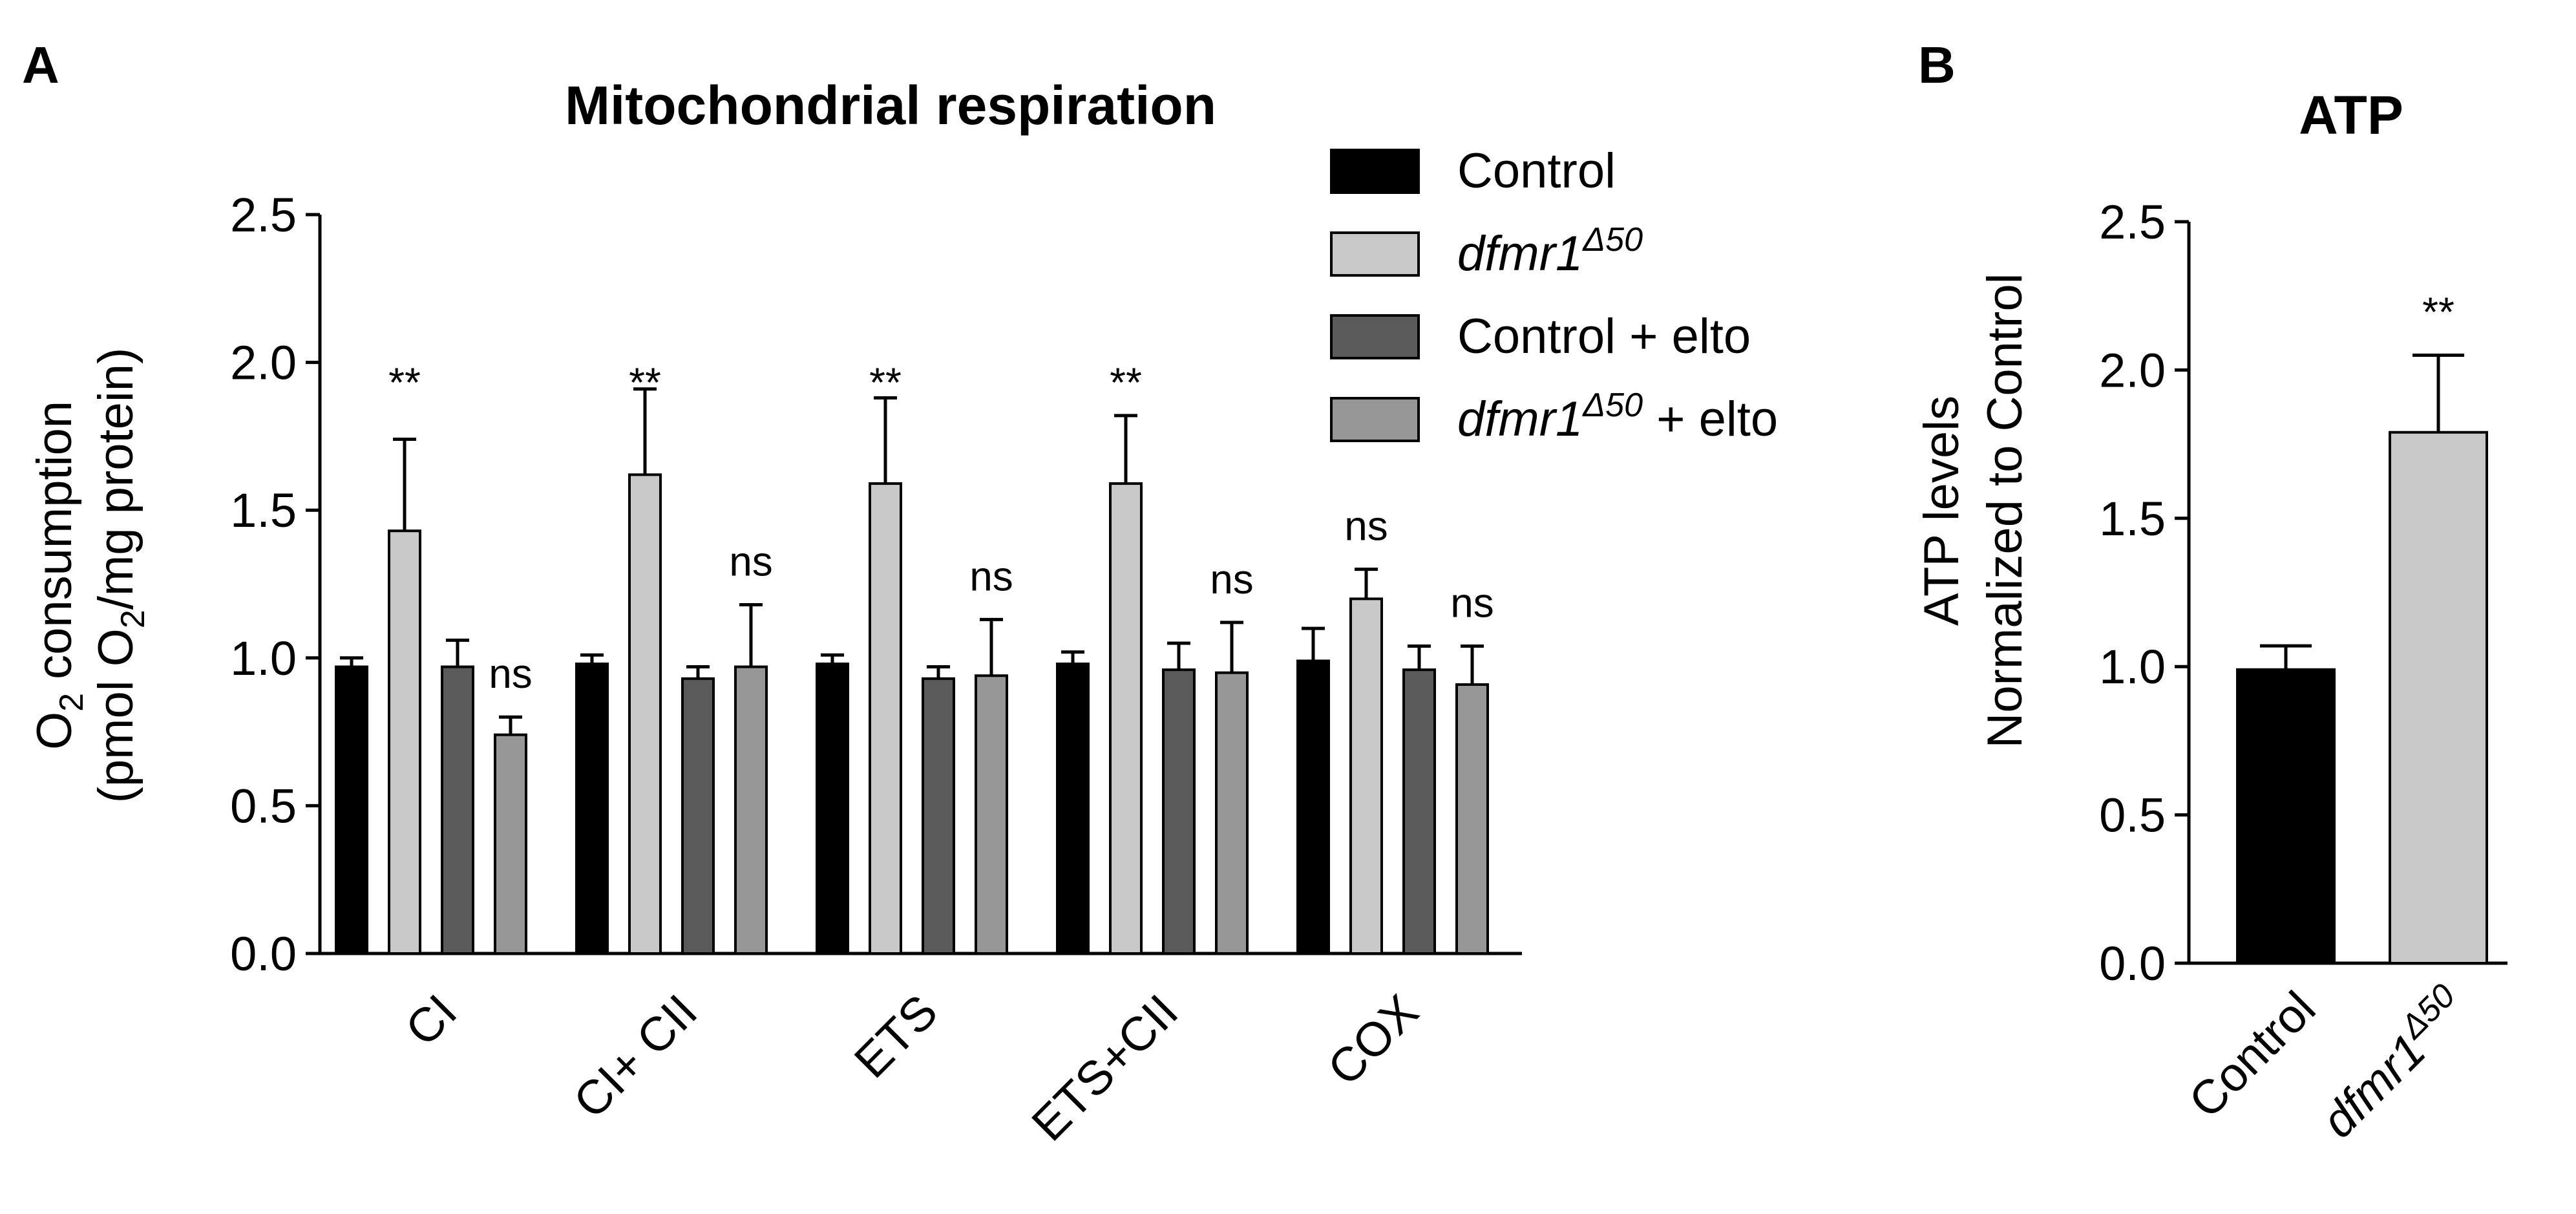 The image size is (2576, 1214). I want to click on respiration-y-label-line2: (pmol O2/mg protein), so click(120, 576).